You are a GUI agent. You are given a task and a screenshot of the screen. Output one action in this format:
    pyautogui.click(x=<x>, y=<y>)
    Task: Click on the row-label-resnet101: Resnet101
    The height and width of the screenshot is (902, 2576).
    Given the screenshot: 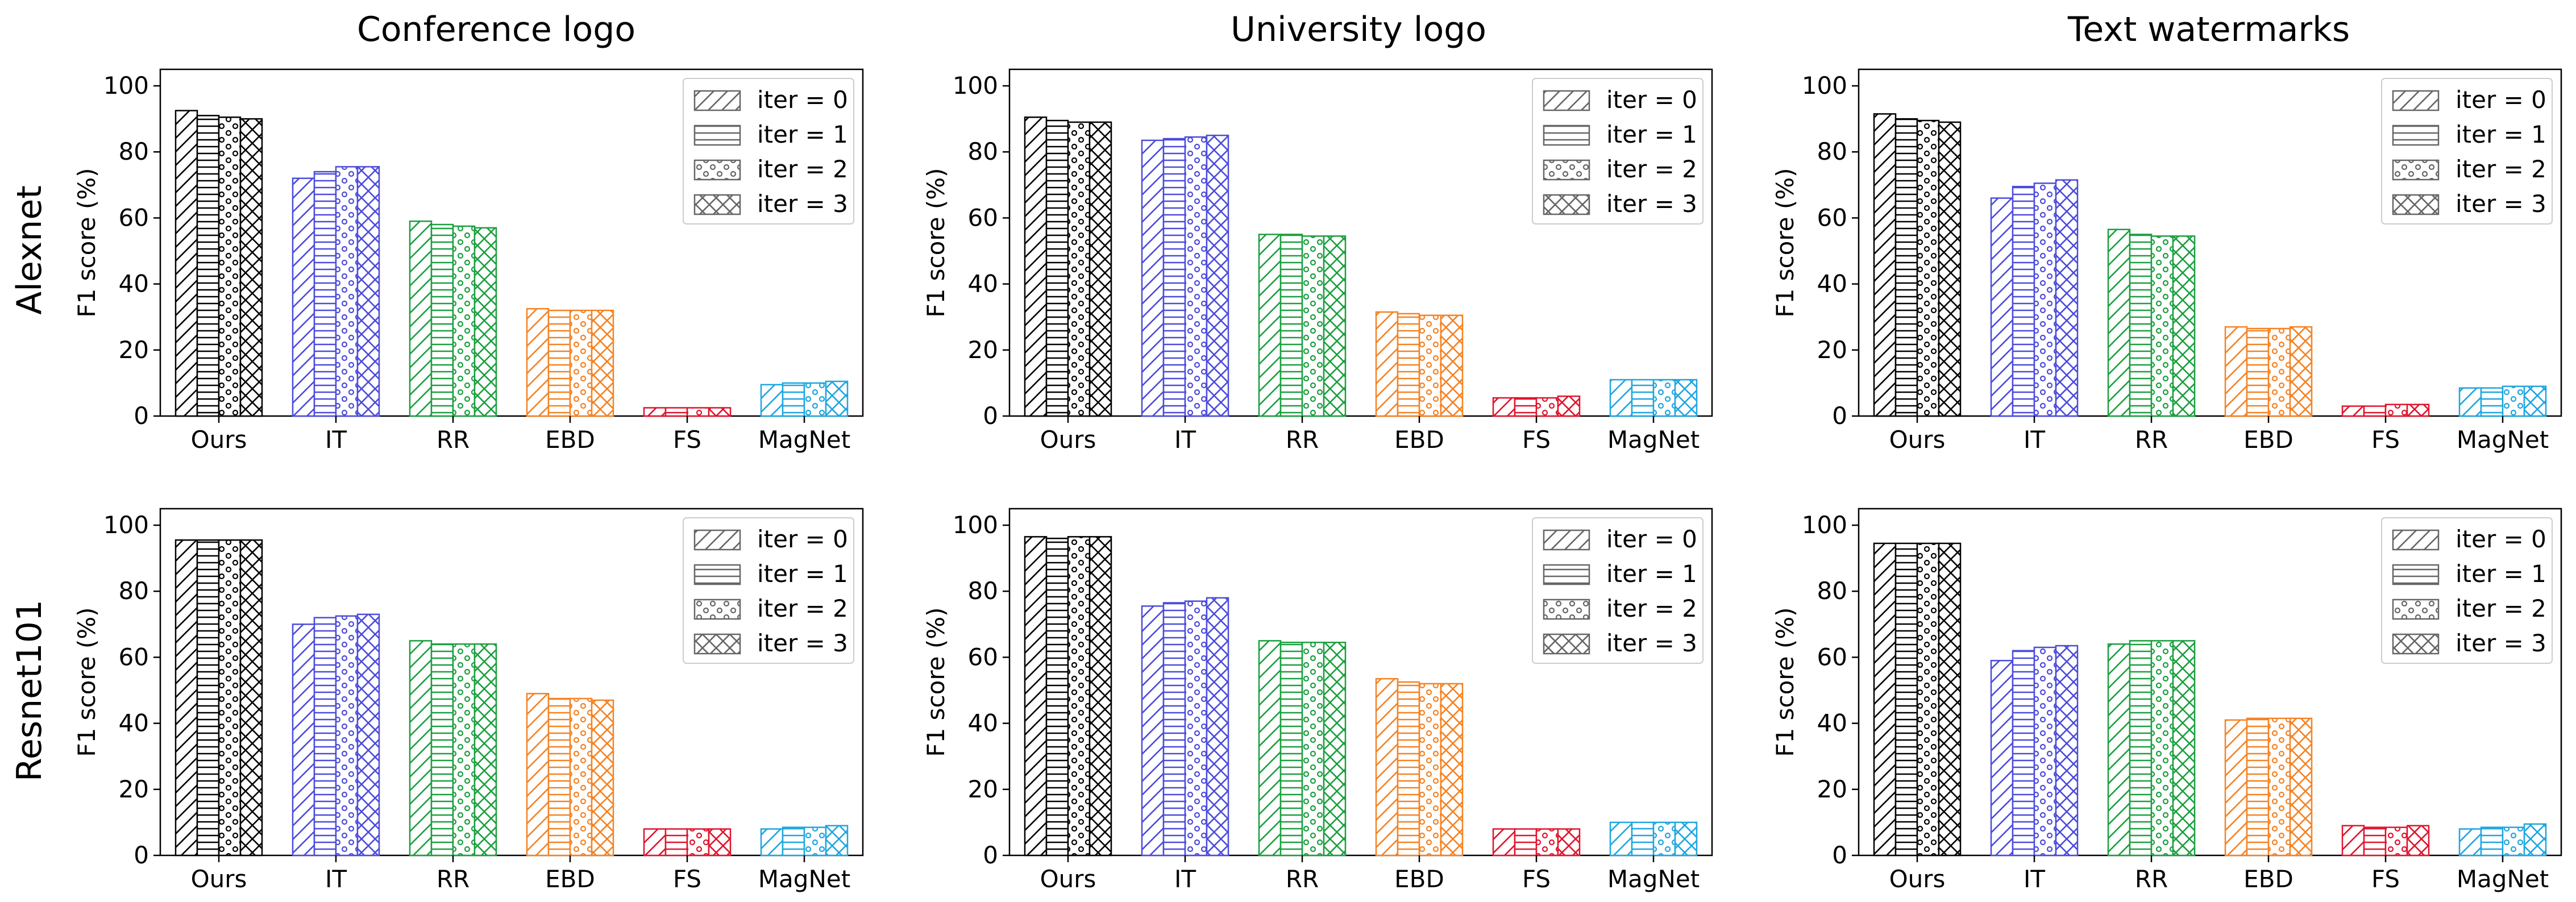 What is the action you would take?
    pyautogui.click(x=29, y=691)
    